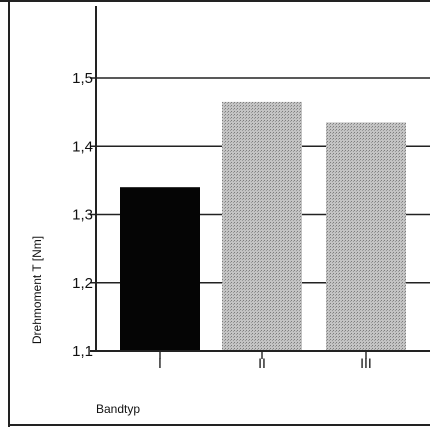  What do you see at coordinates (118, 409) in the screenshot?
I see `x-axis-title: Bandtyp` at bounding box center [118, 409].